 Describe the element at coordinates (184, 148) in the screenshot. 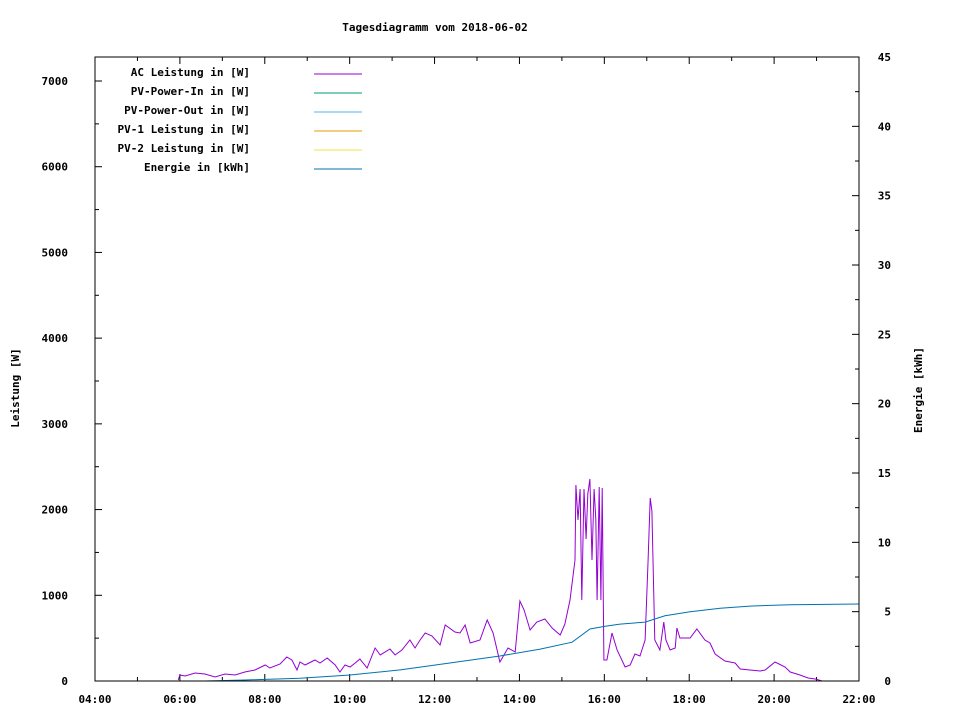

I see `legend-label: PV-2 Leistung in [W]` at that location.